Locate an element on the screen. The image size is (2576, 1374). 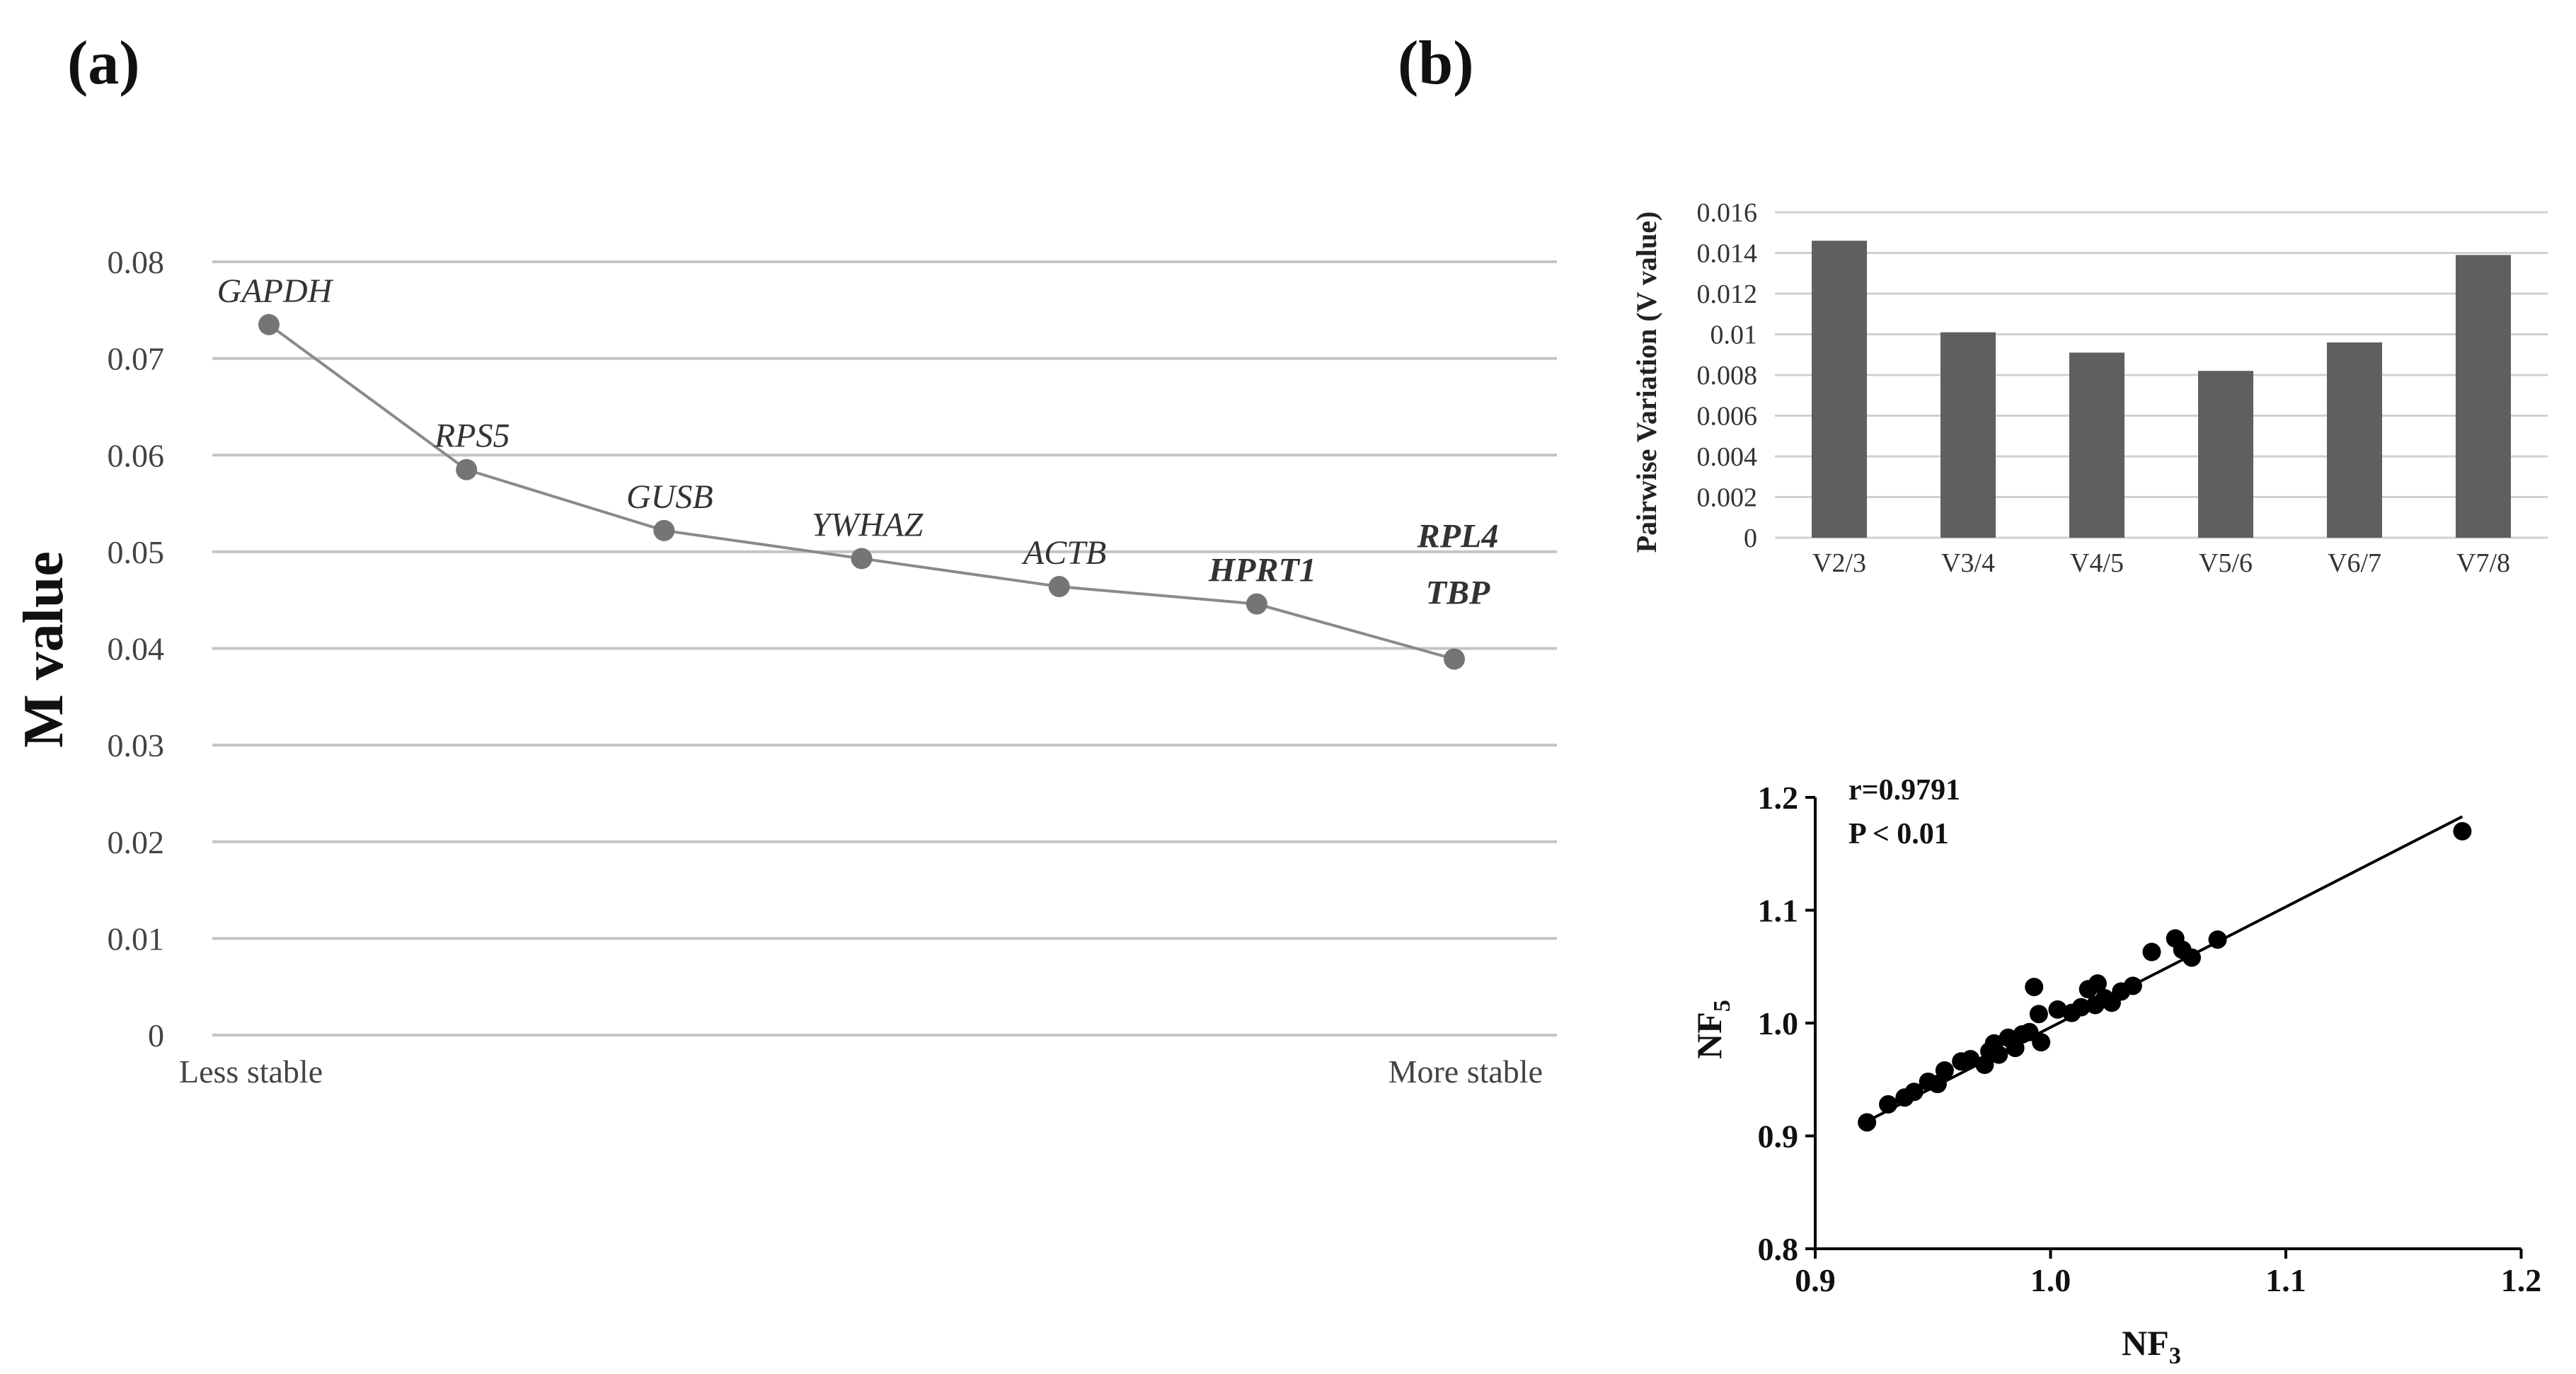
x-axis-label-sub: 3 is located at coordinates (2175, 1356).